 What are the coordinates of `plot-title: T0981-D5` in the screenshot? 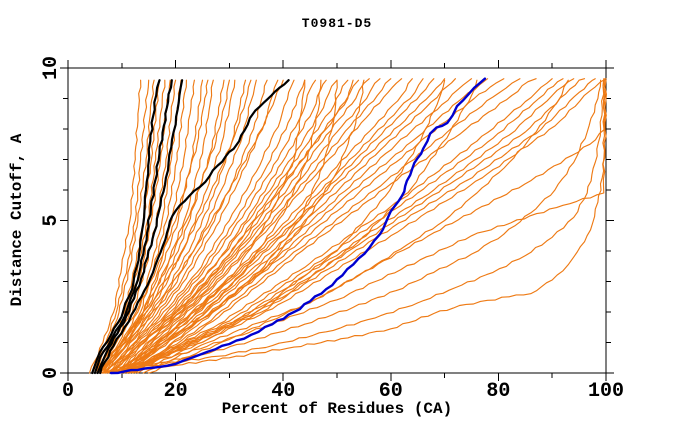 It's located at (337, 23).